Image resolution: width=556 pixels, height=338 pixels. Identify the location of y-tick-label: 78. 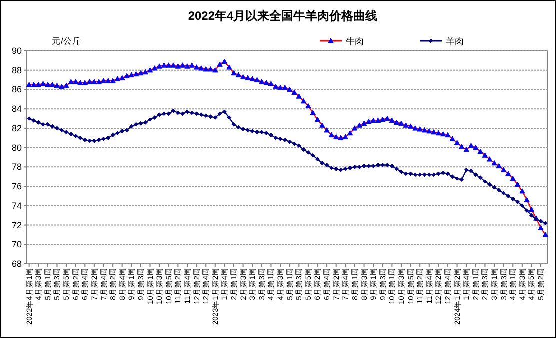
(17, 167).